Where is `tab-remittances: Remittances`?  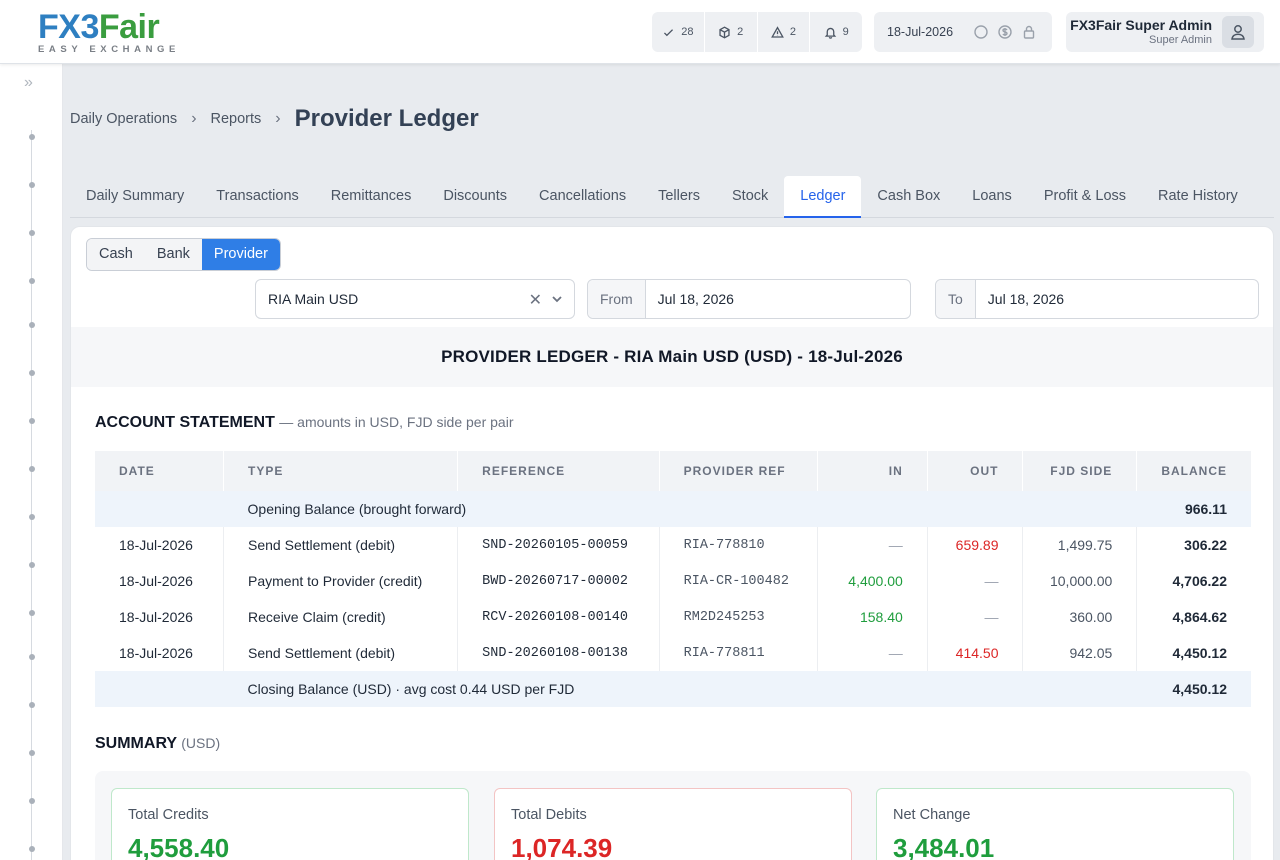 tab-remittances: Remittances is located at coordinates (371, 196).